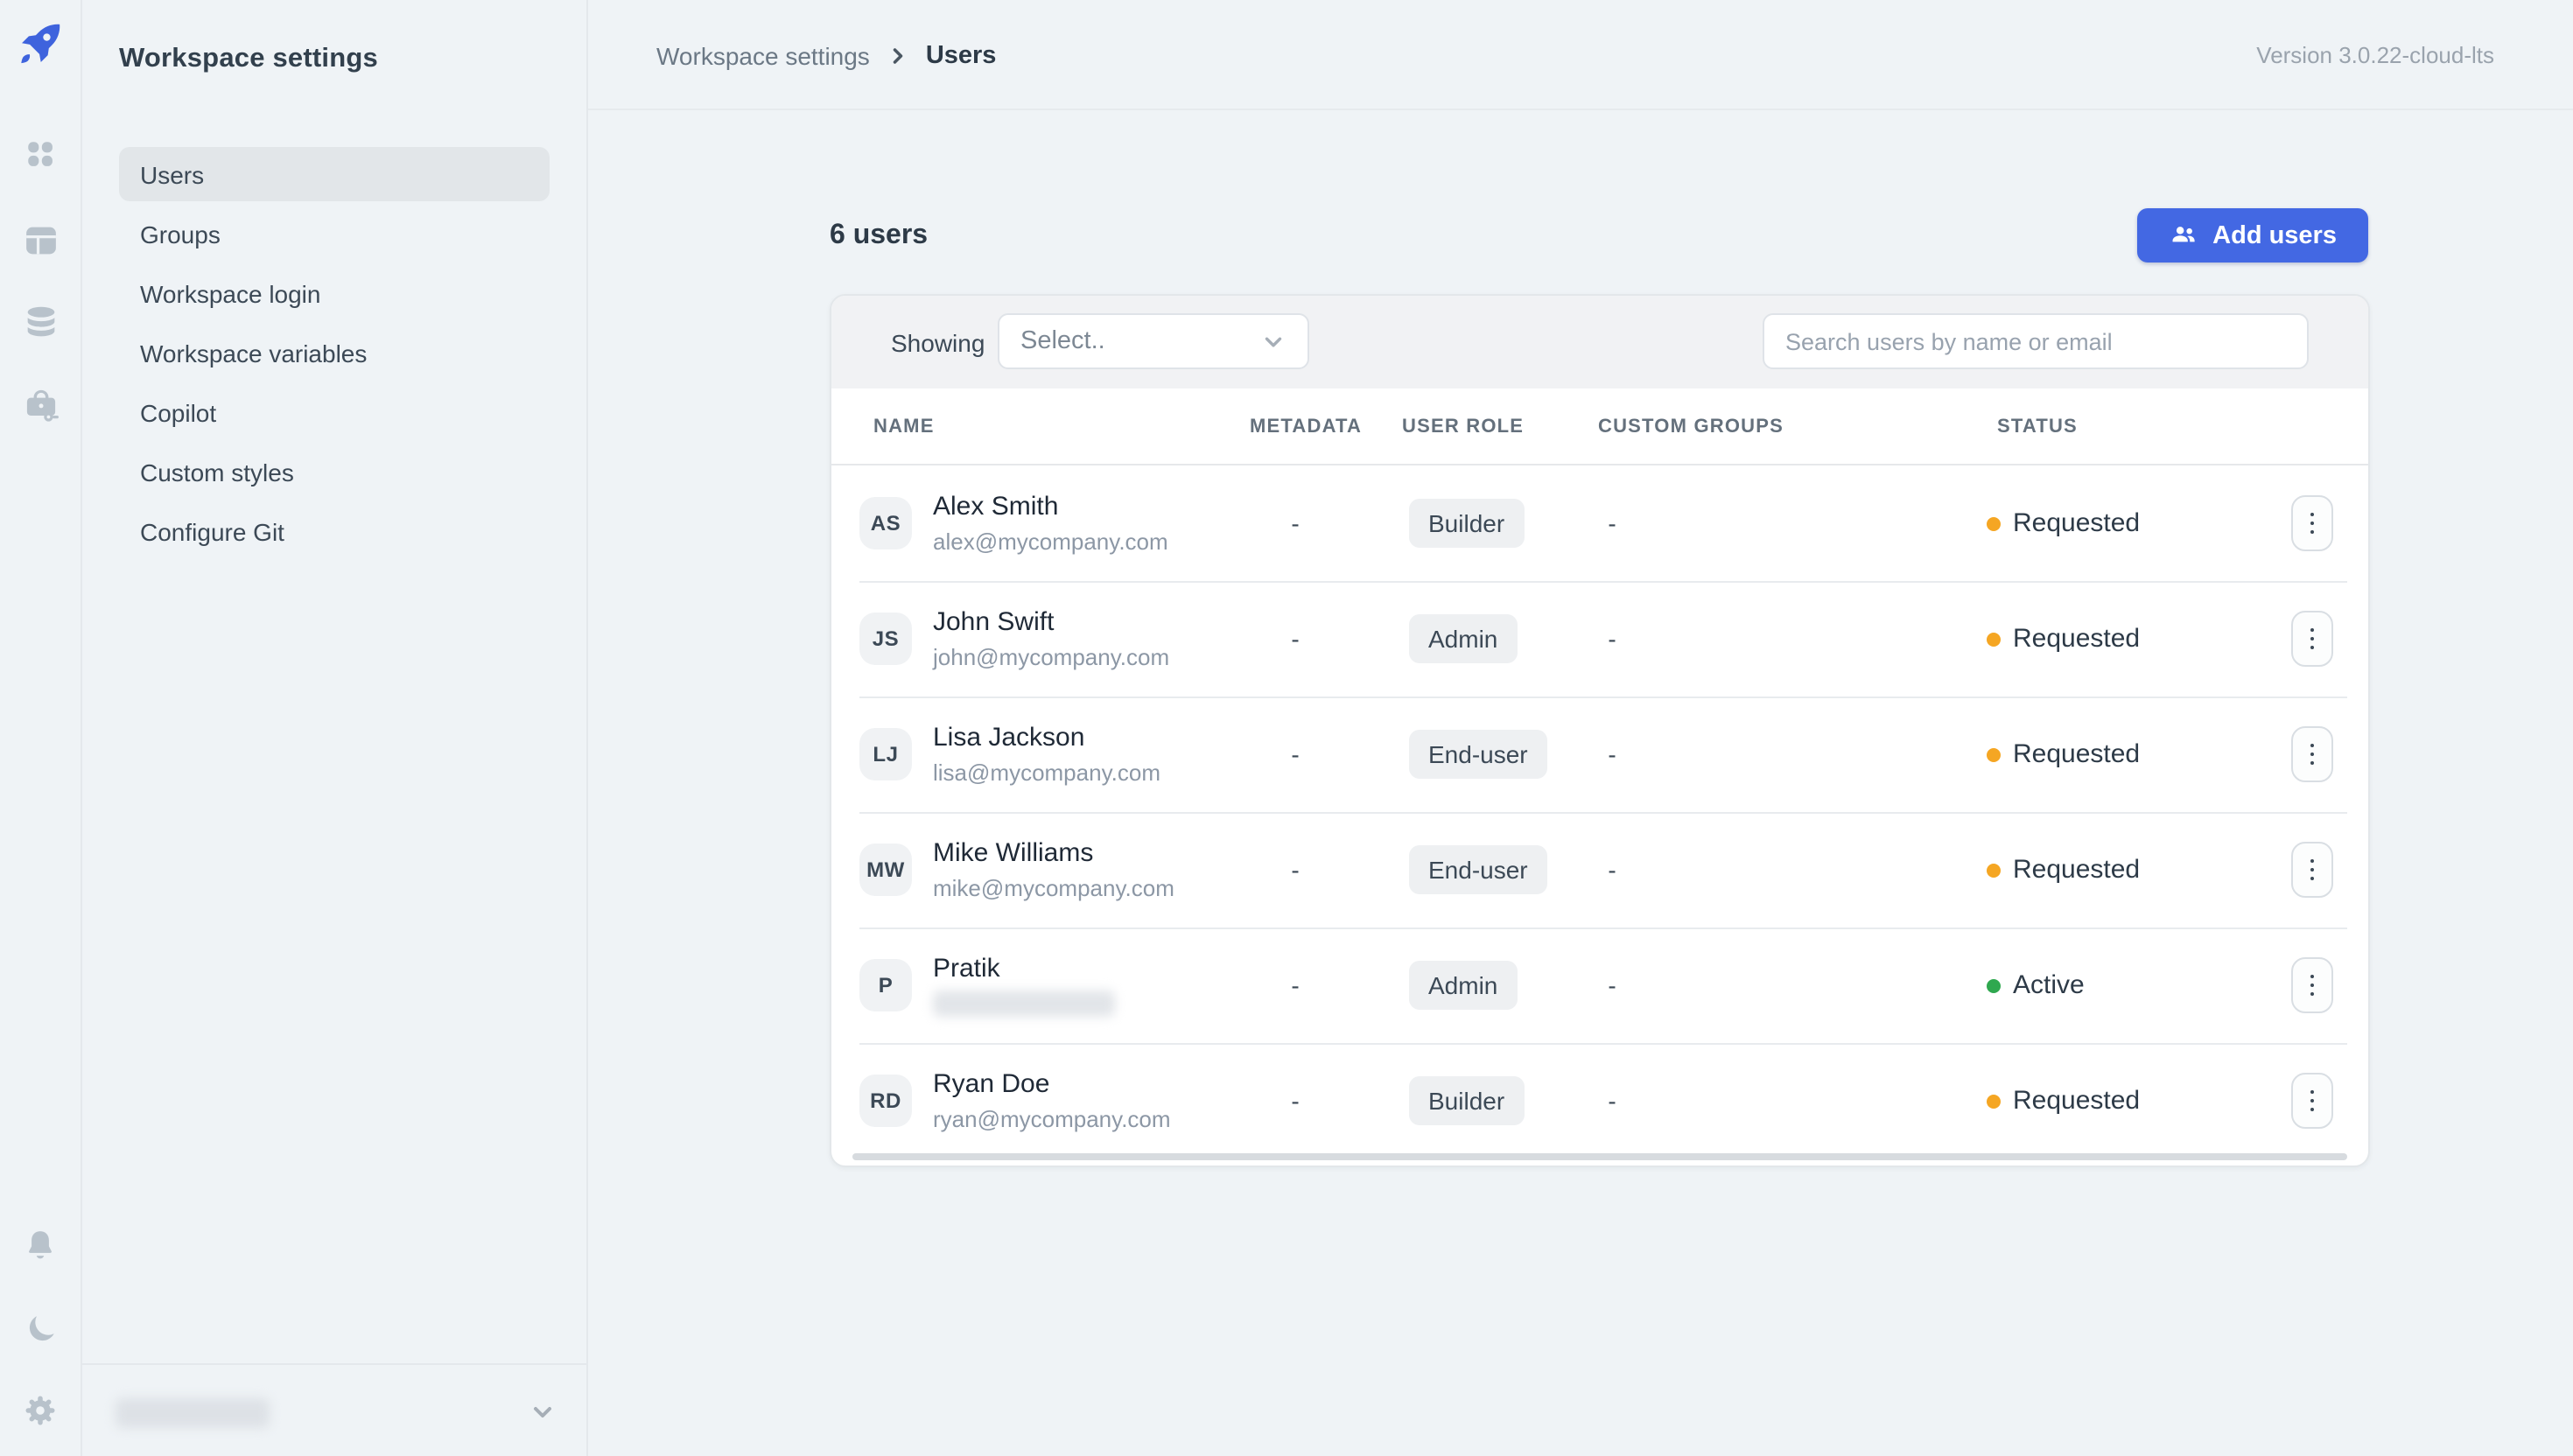 The image size is (2573, 1456). Describe the element at coordinates (217, 472) in the screenshot. I see `sidebar-item-label: Custom styles` at that location.